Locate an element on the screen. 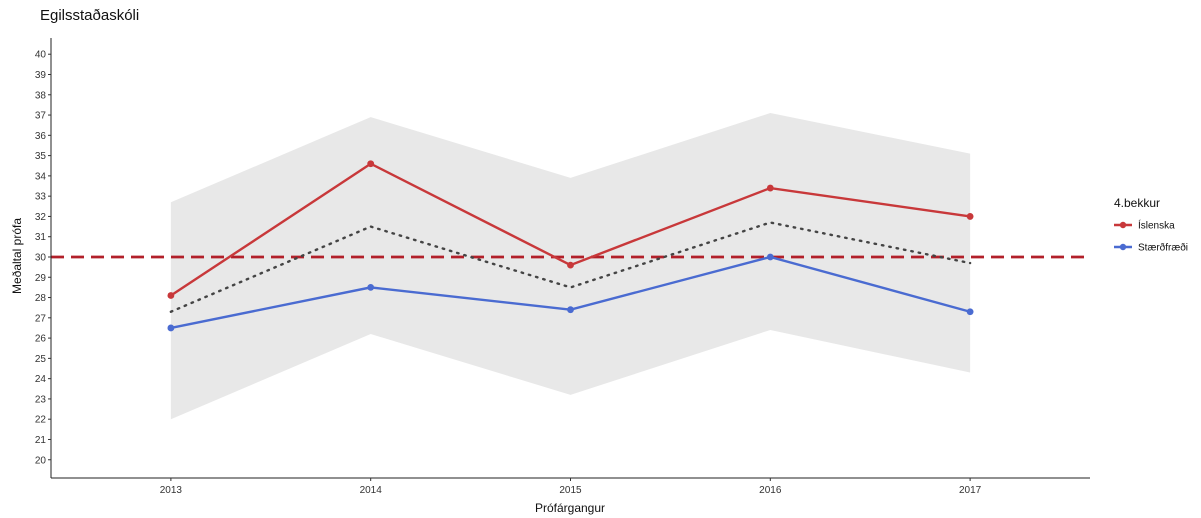 The image size is (1201, 518). y-tick-label-20: 40 is located at coordinates (41, 55).